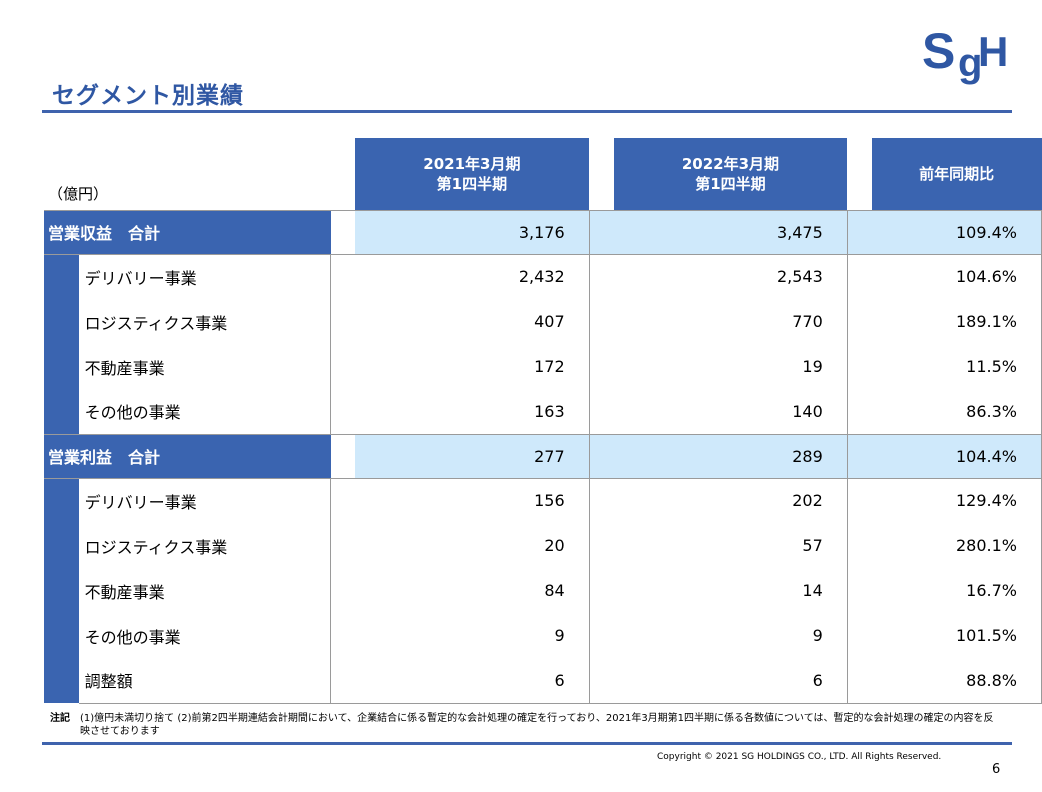 This screenshot has height=792, width=1042. I want to click on segment-value: 20, so click(472, 545).